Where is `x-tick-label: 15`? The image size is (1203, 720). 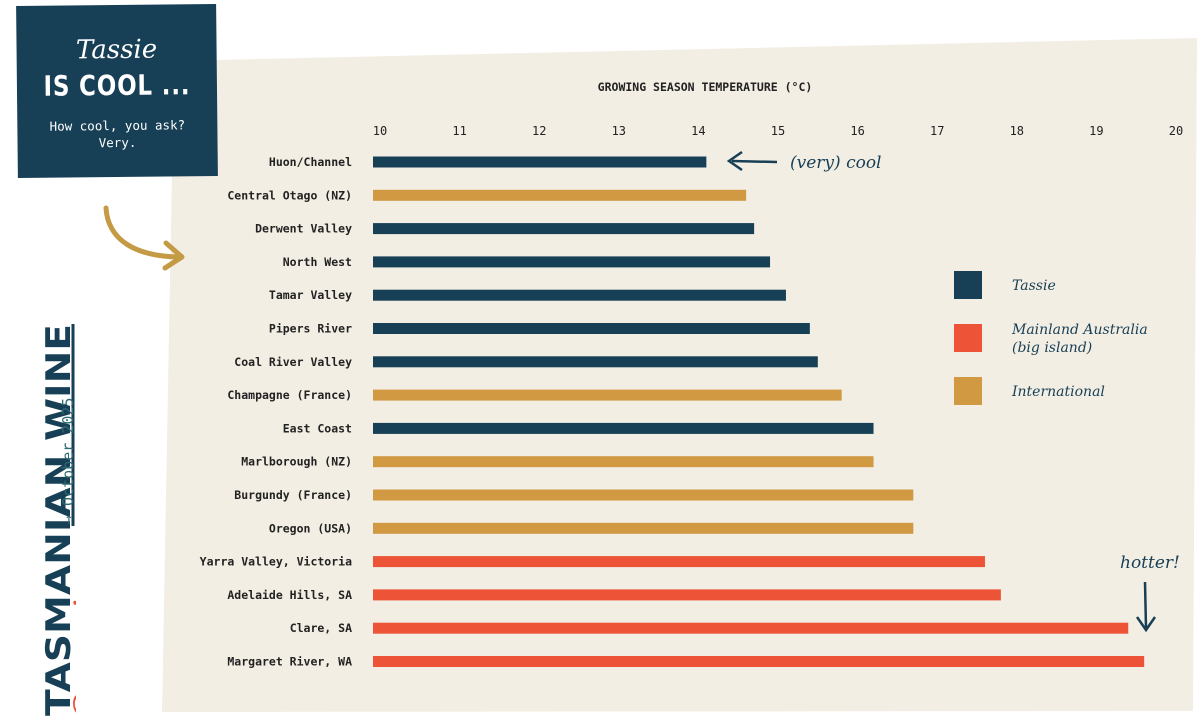
x-tick-label: 15 is located at coordinates (778, 131).